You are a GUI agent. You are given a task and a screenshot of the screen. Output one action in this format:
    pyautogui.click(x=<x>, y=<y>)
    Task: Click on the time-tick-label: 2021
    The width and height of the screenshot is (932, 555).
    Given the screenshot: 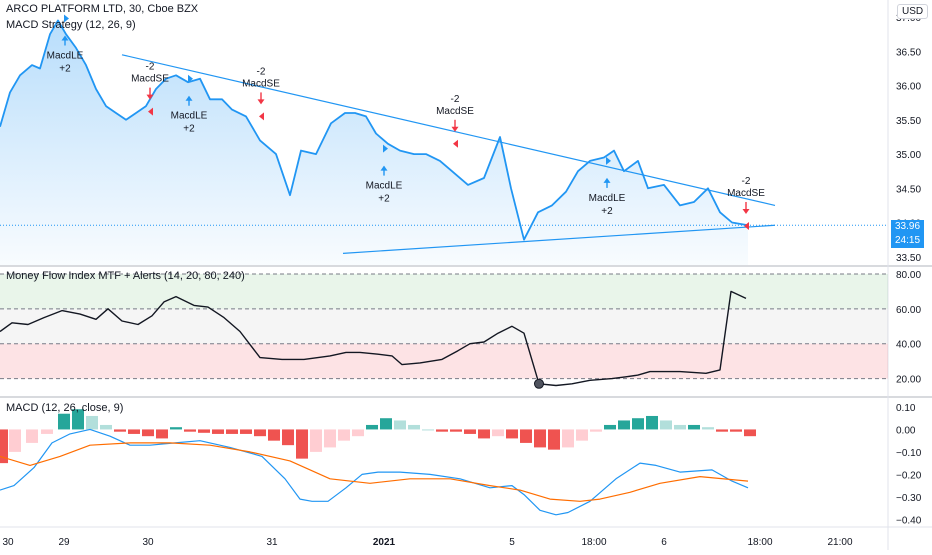 What is the action you would take?
    pyautogui.click(x=384, y=542)
    